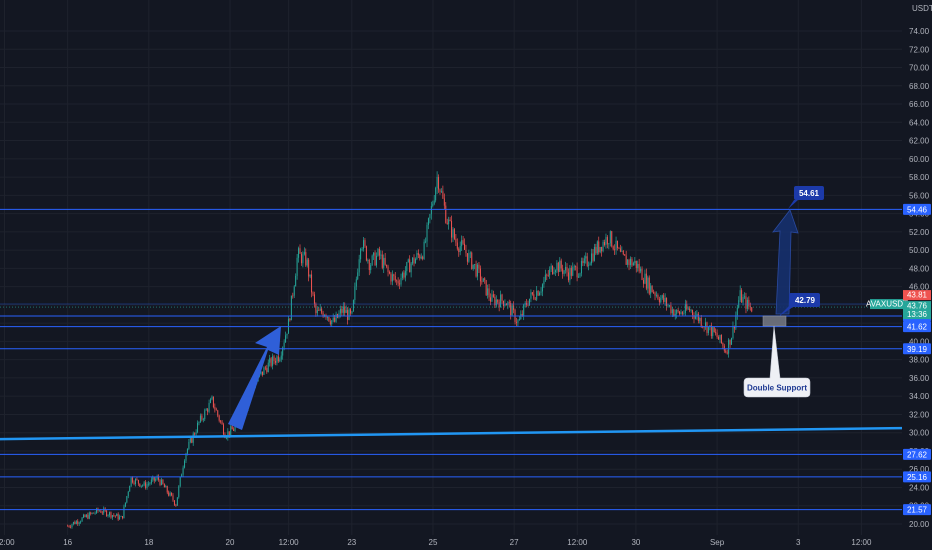  What do you see at coordinates (919, 177) in the screenshot?
I see `y-tick-label: 58.00` at bounding box center [919, 177].